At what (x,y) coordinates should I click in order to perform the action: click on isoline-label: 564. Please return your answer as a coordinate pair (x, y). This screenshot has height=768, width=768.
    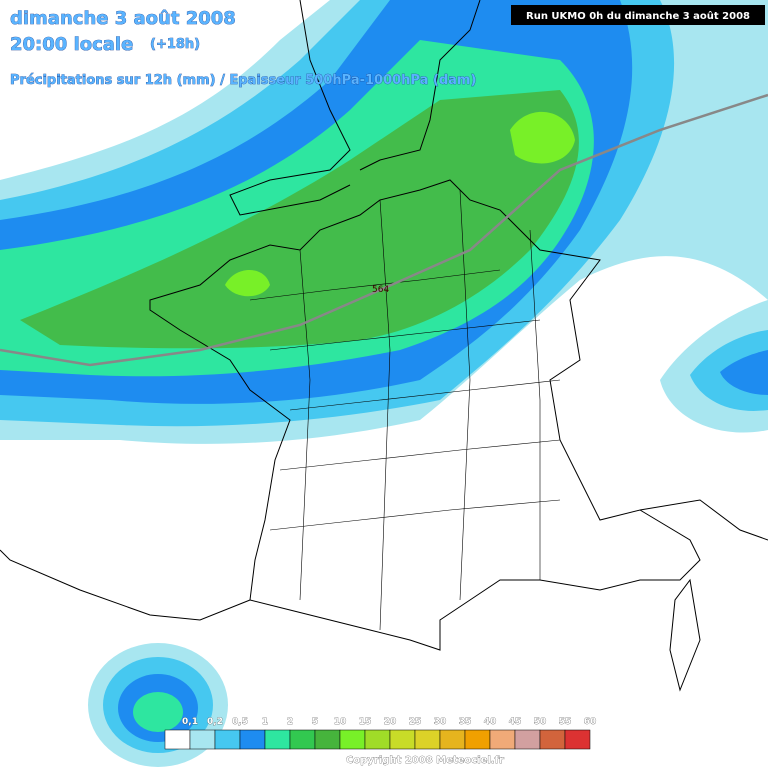
    Looking at the image, I should click on (380, 290).